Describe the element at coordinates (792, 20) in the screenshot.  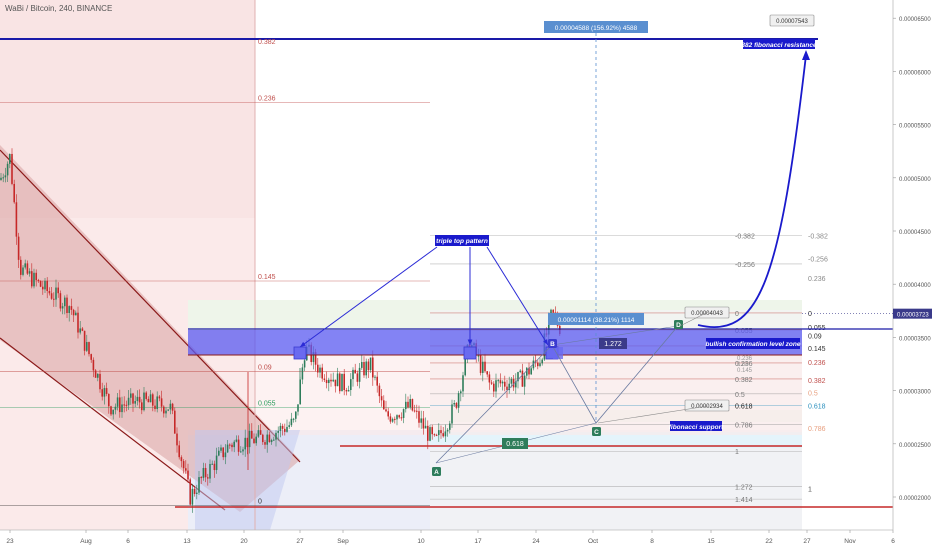
I see `price-box` at that location.